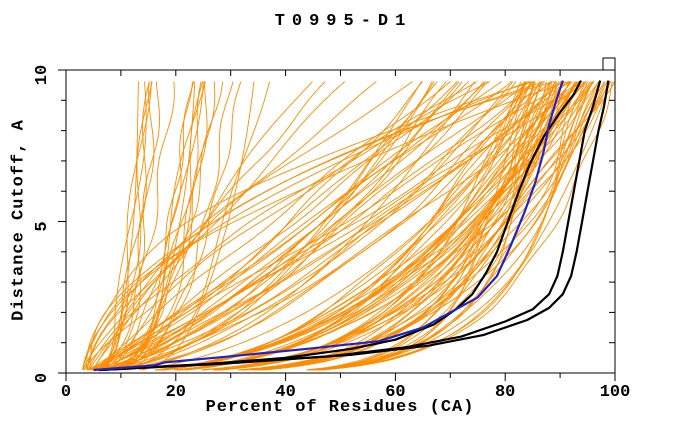  I want to click on x-axis-label: Percent of Residues (CA), so click(340, 407).